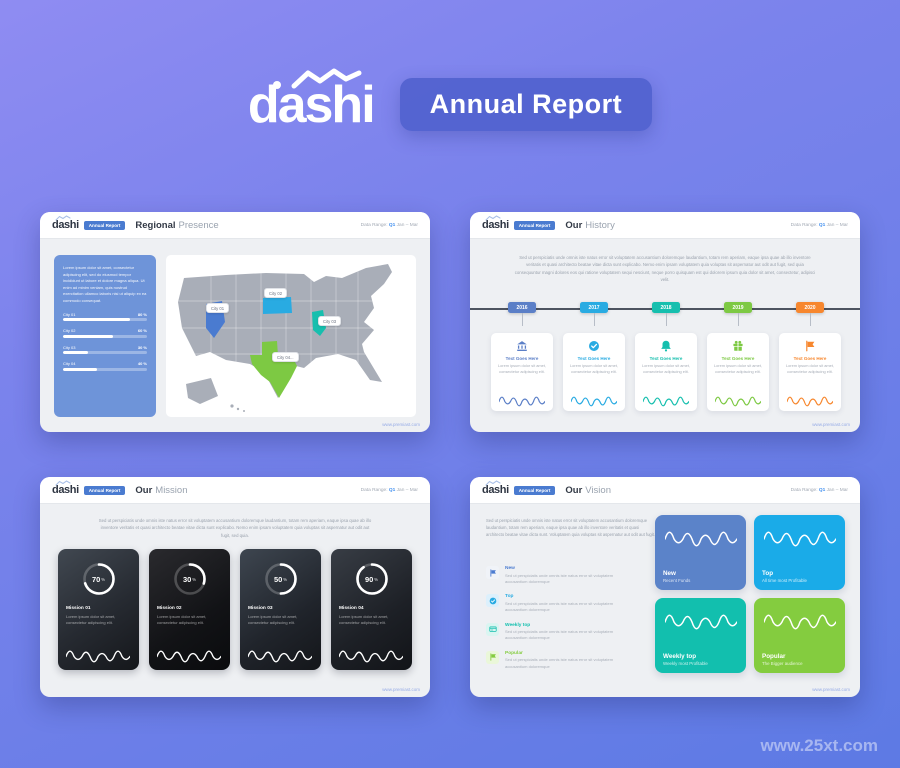 Image resolution: width=900 pixels, height=768 pixels. Describe the element at coordinates (218, 308) in the screenshot. I see `map-label-pill: City 01` at that location.